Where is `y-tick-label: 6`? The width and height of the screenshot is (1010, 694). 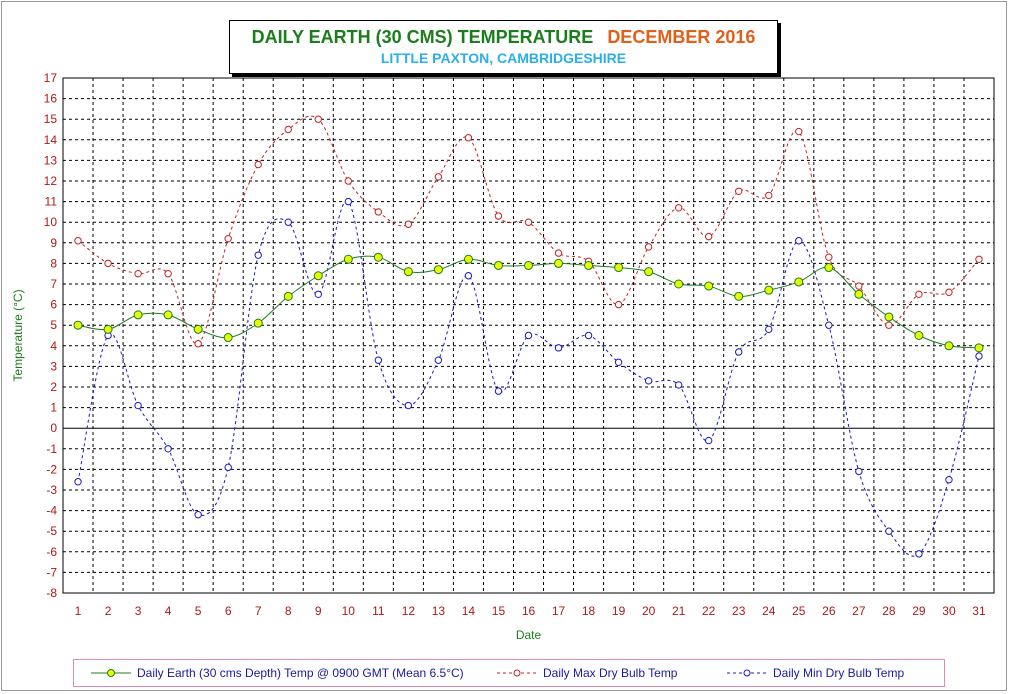 y-tick-label: 6 is located at coordinates (53, 305).